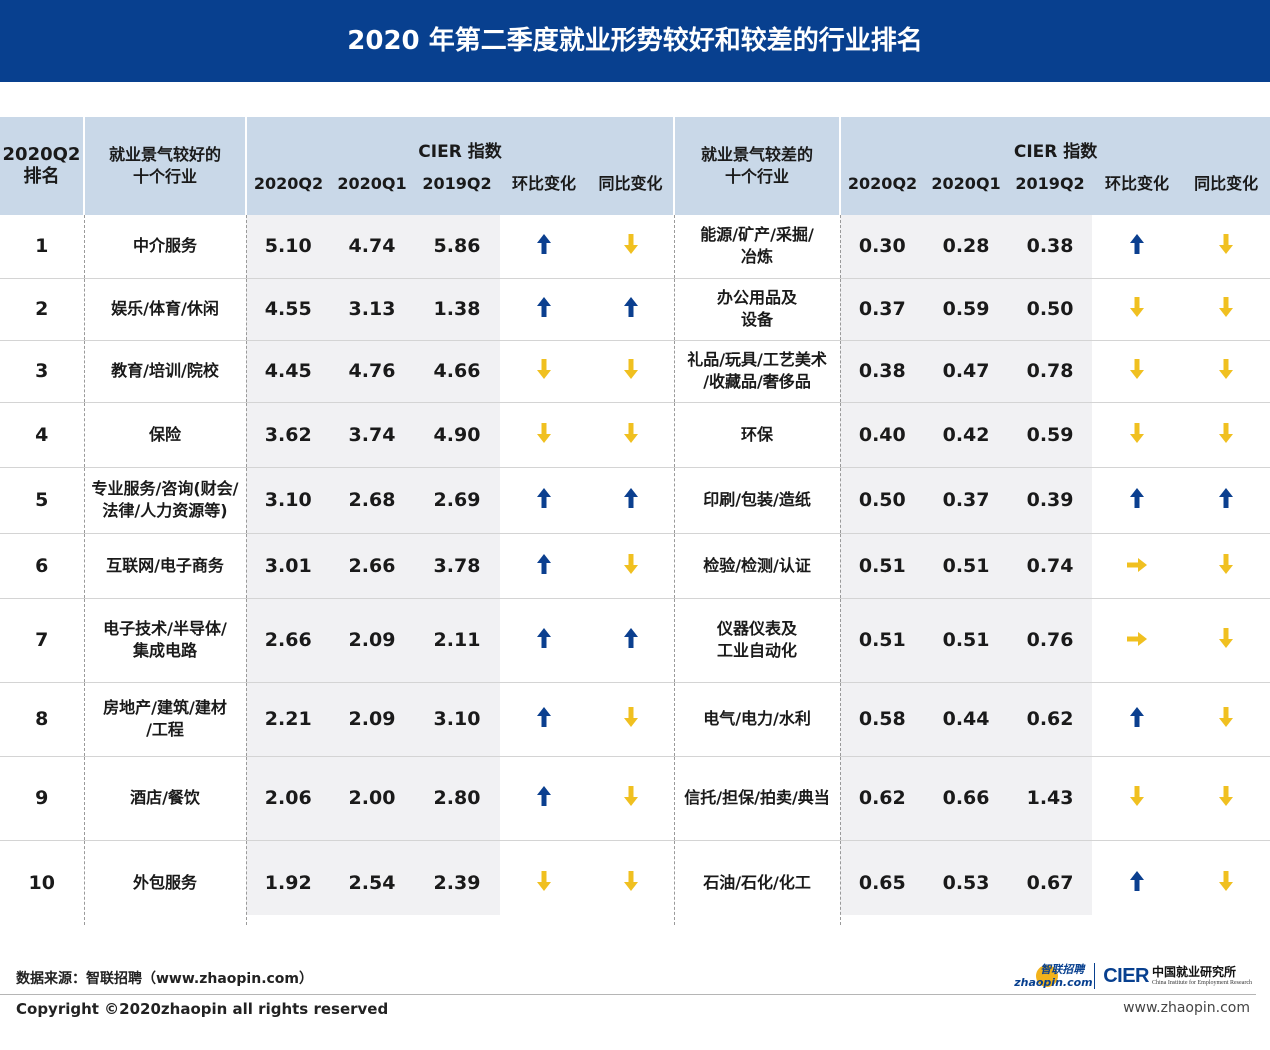 The image size is (1270, 1050). I want to click on good-industry-name-text: 专业服务/咨询(财会/ 法律/人力资源等), so click(165, 499).